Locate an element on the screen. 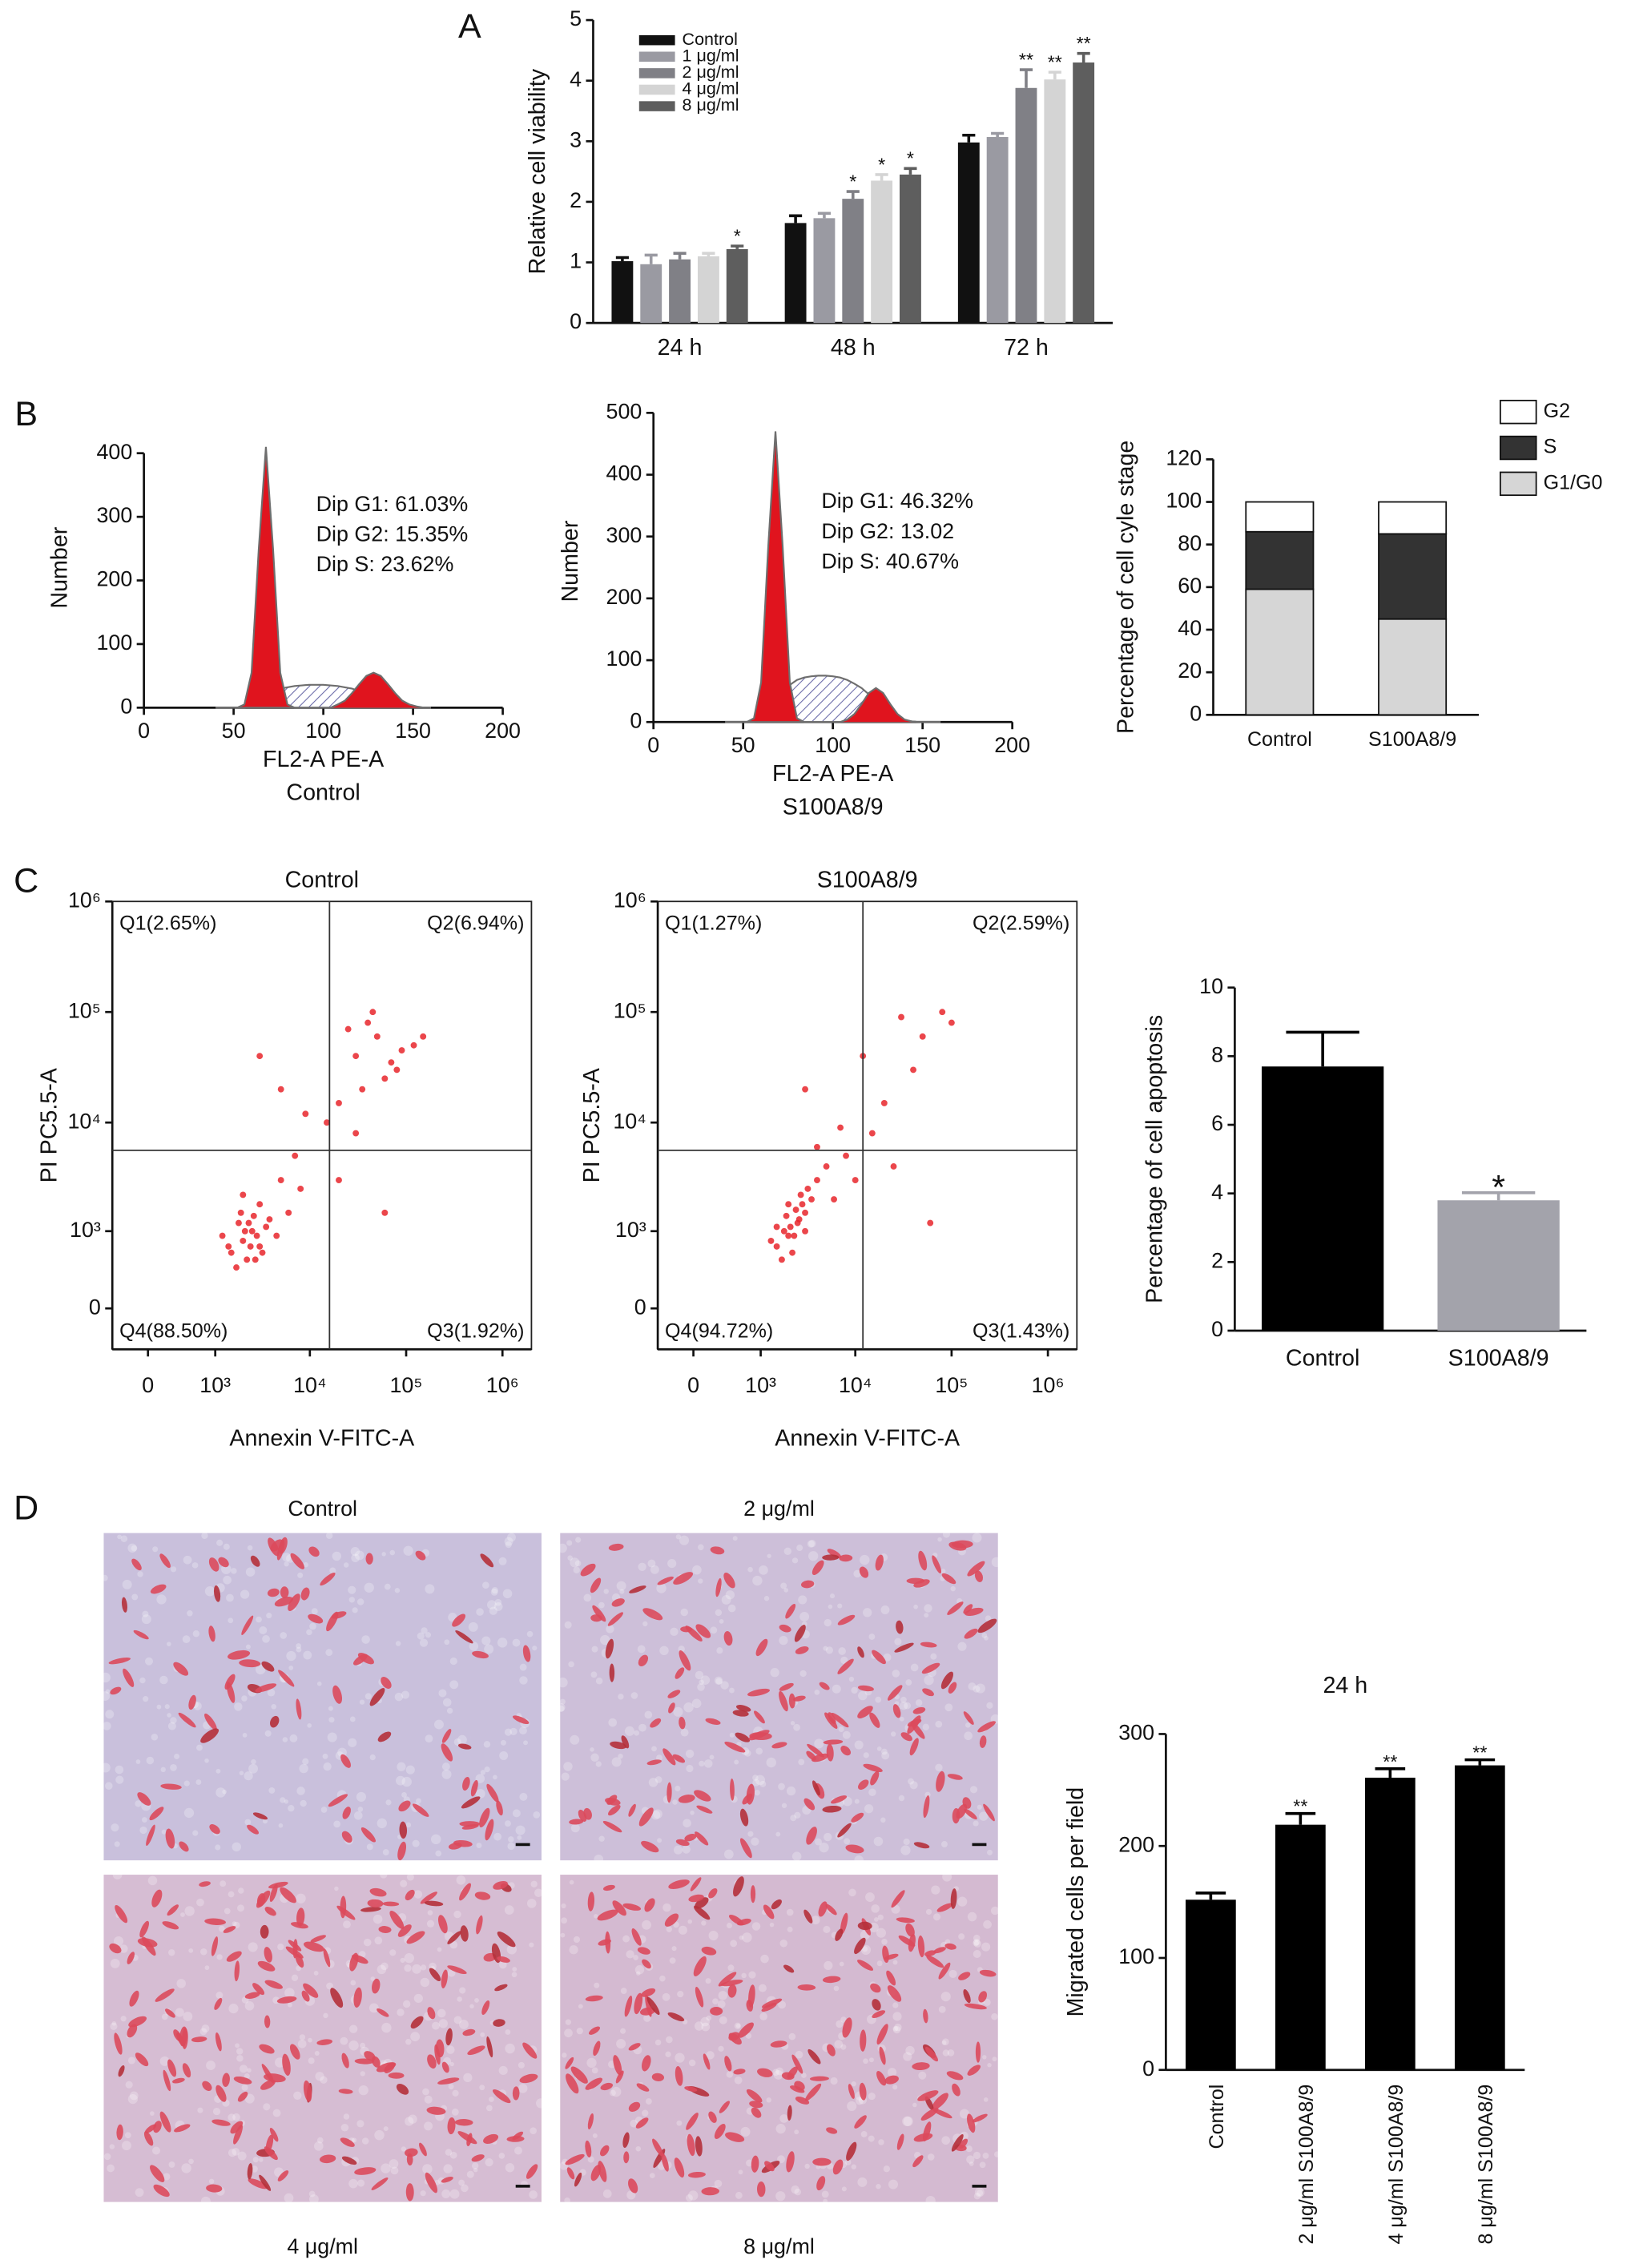 This screenshot has height=2268, width=1627. x-axis-label: Annexin V-FITC-A is located at coordinates (322, 1439).